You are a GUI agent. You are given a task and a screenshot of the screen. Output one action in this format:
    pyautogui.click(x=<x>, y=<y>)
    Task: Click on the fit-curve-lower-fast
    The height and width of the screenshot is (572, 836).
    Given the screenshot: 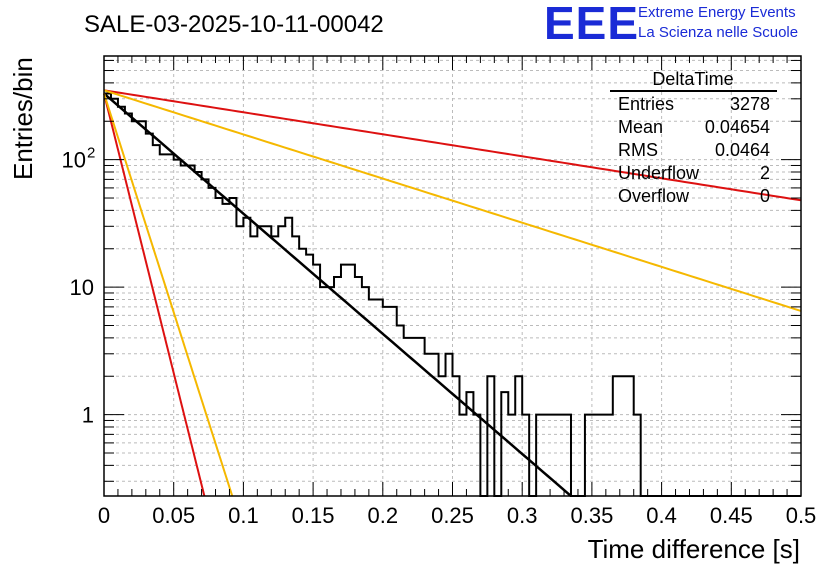 What is the action you would take?
    pyautogui.click(x=154, y=295)
    